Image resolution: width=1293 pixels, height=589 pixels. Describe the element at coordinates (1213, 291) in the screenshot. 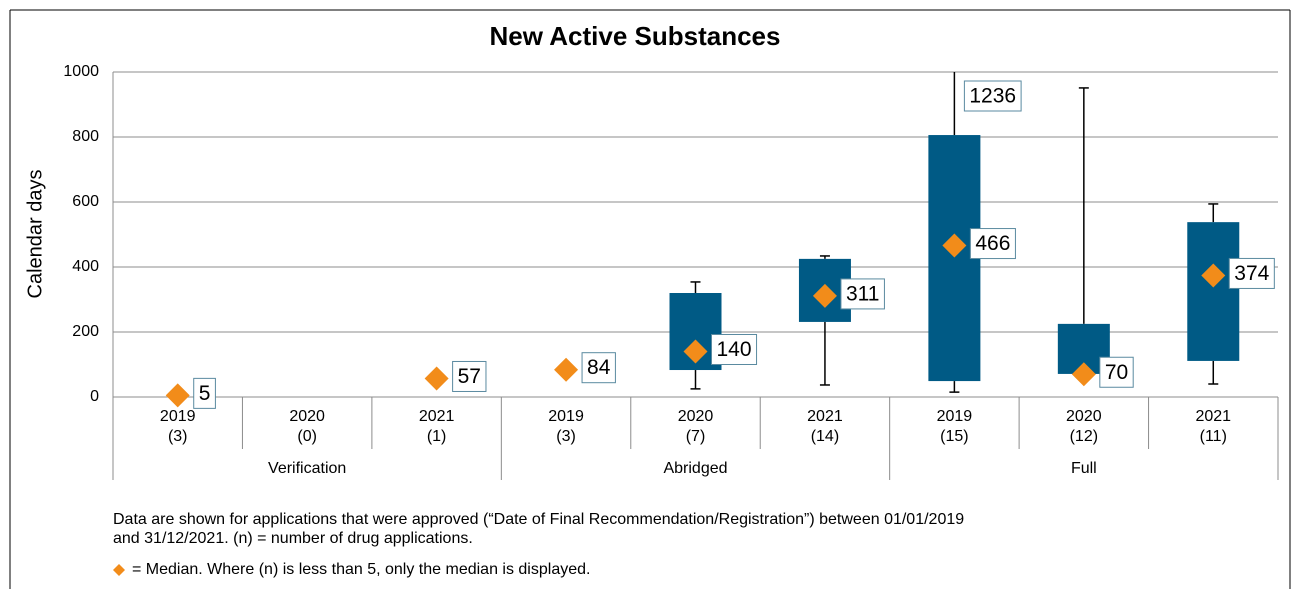

I see `box` at that location.